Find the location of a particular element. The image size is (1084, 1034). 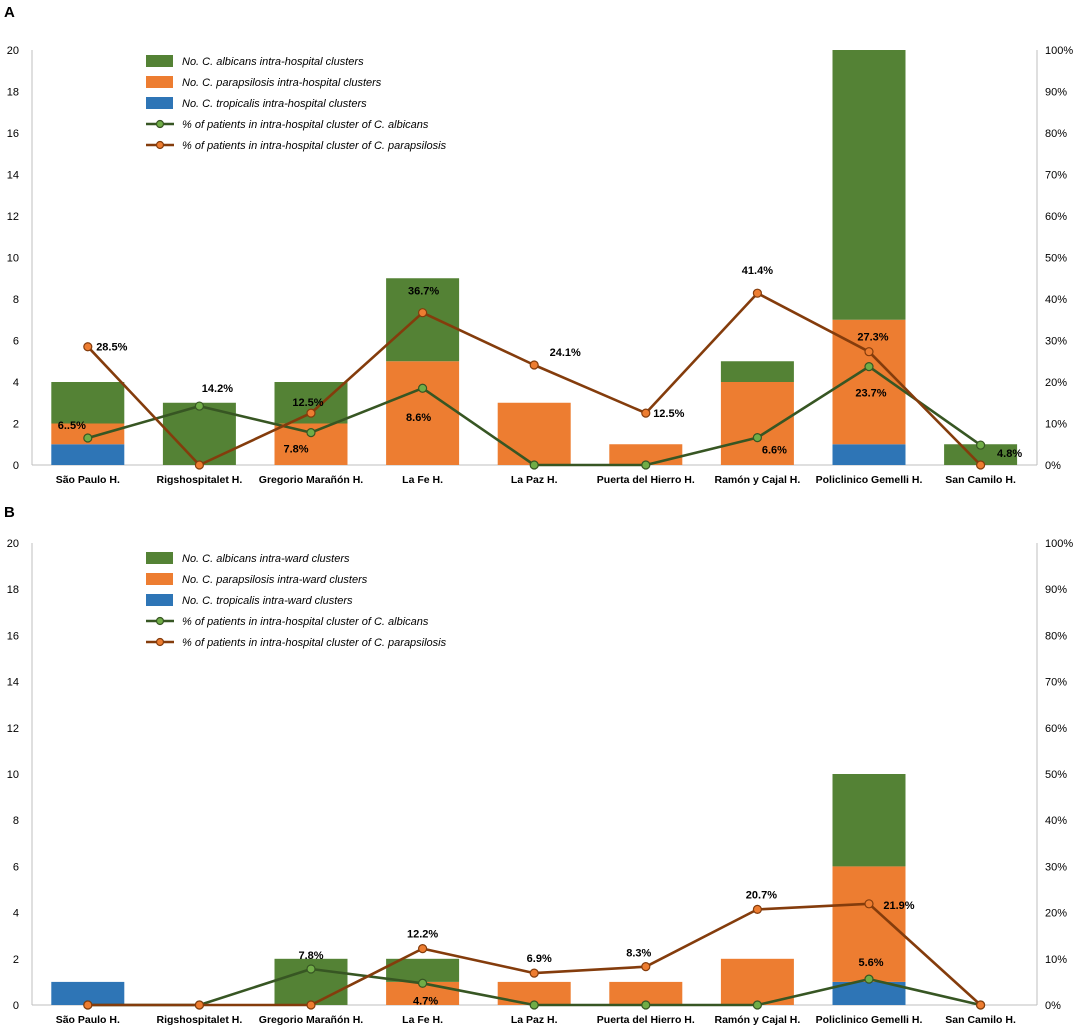

y-tick-label: 12 is located at coordinates (13, 217).